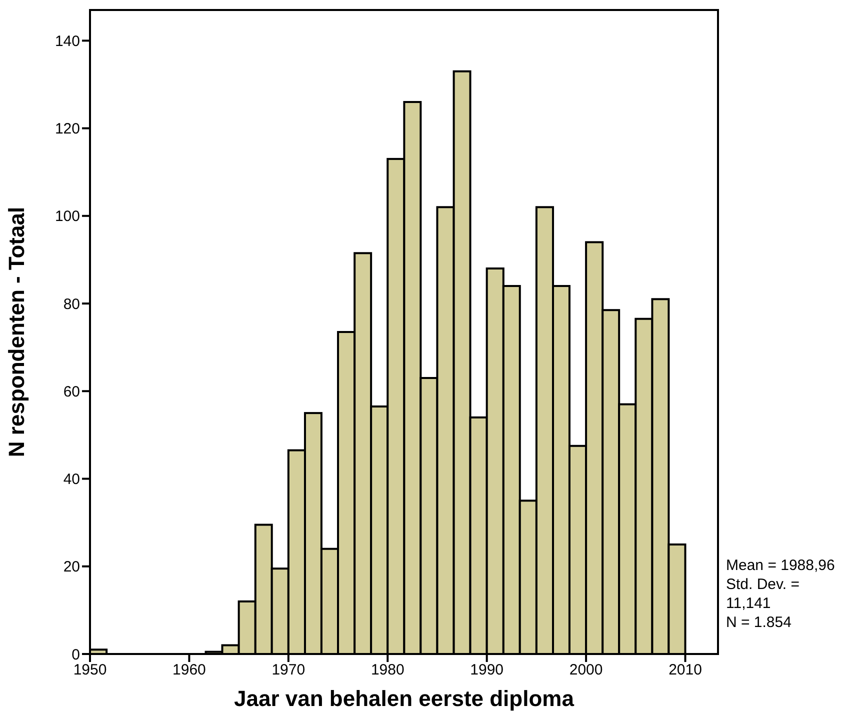 This screenshot has height=724, width=866. What do you see at coordinates (76, 655) in the screenshot?
I see `y-tick-label: 0` at bounding box center [76, 655].